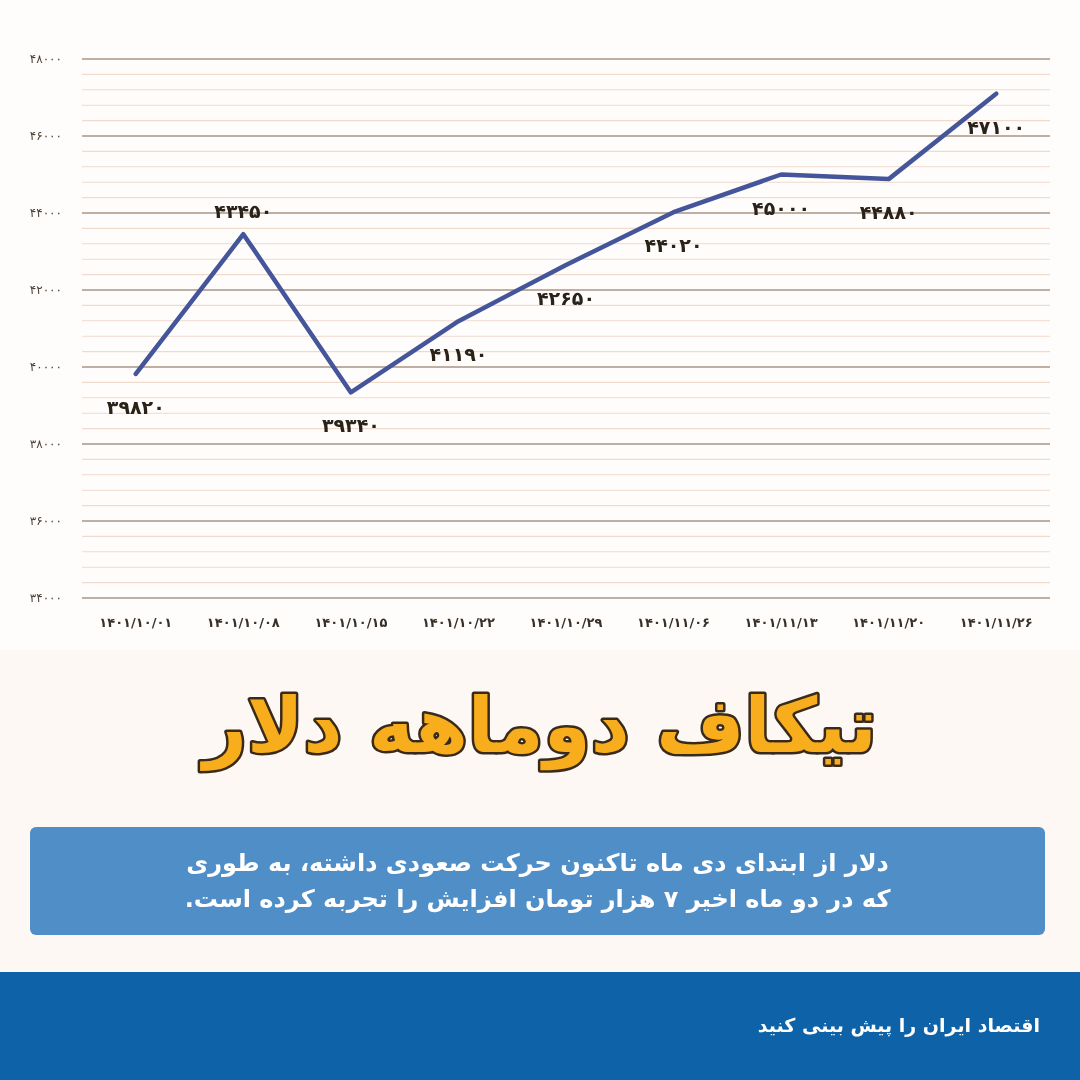 This screenshot has height=1080, width=1080. What do you see at coordinates (537, 881) in the screenshot?
I see `text: دلار از ابتدای دی ماه تاکنون حرکت صعودی داشته، به طوری که در دو ماه اخیر ۷ هزار تومان افزایش را تجربه کرده است.` at bounding box center [537, 881].